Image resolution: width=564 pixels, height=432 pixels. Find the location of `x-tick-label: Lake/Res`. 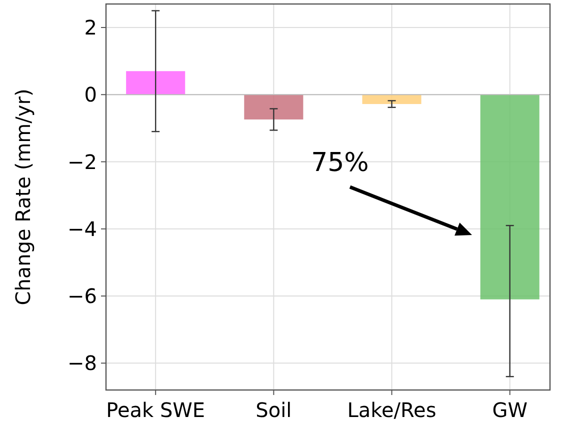

x-tick-label: Lake/Res is located at coordinates (391, 410).